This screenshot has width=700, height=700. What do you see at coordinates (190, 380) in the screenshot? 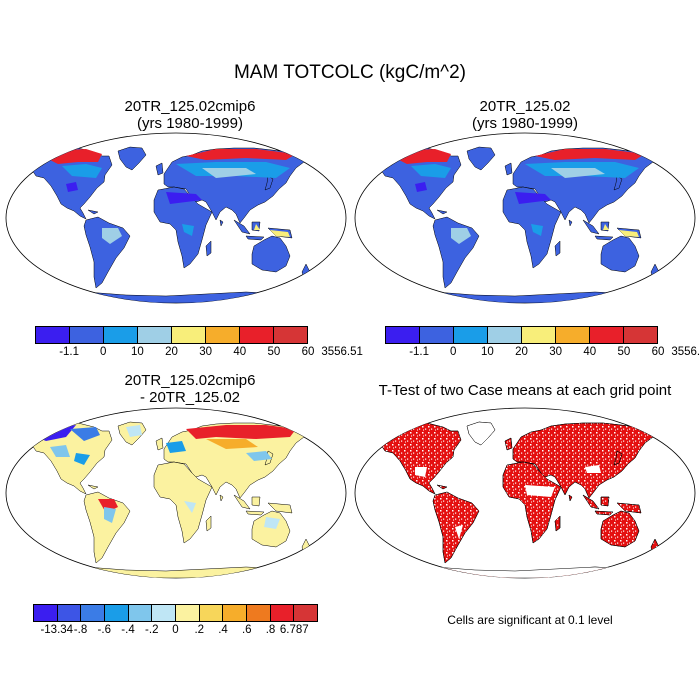
I see `panel-3-title-line1: 20TR_125.02cmip6` at bounding box center [190, 380].